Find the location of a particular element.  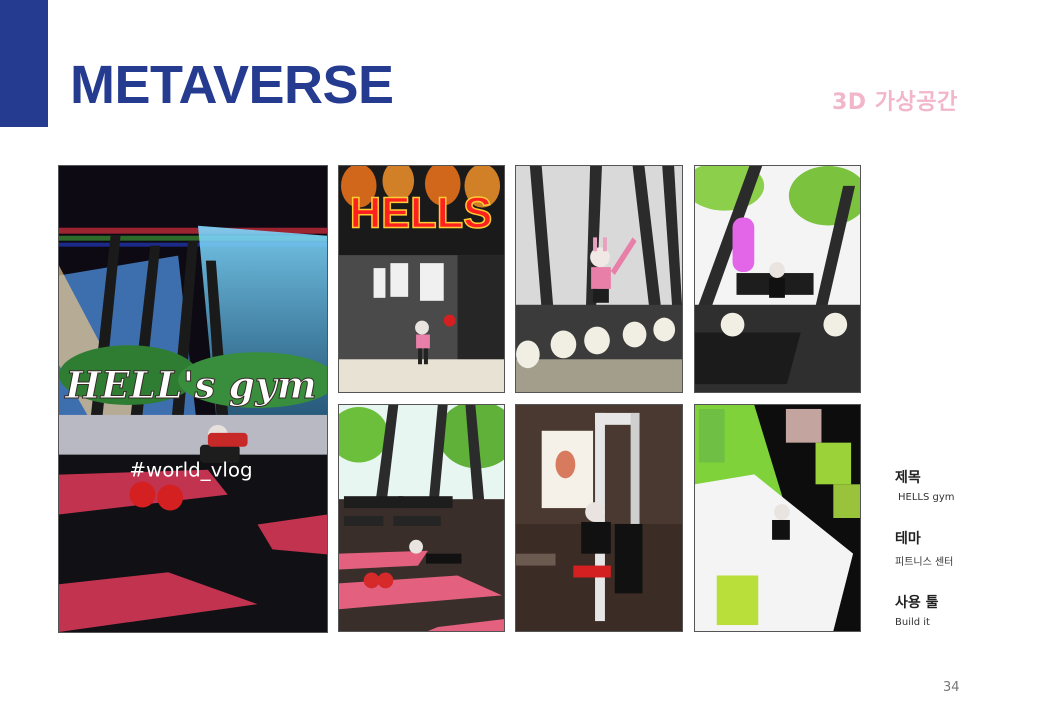

gallery-image-gym-machine is located at coordinates (599, 518).